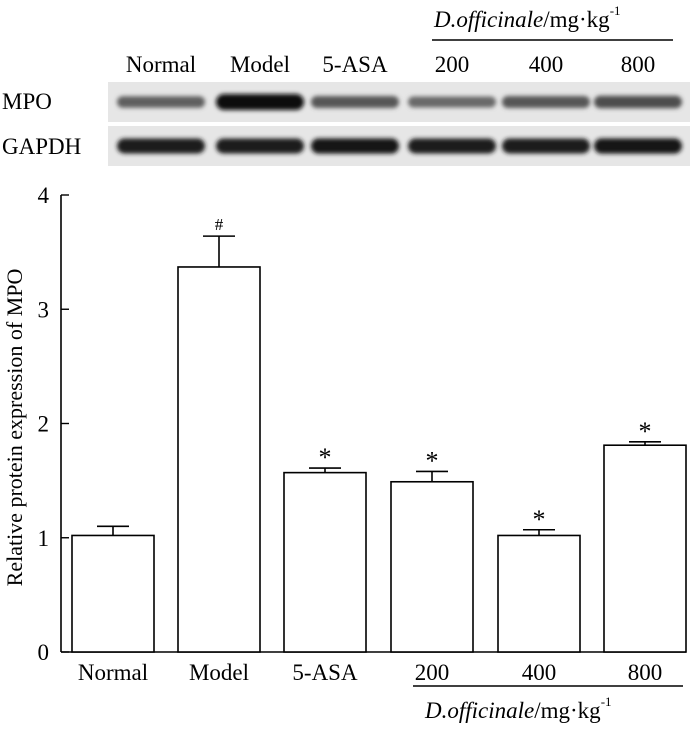 Image resolution: width=700 pixels, height=731 pixels. Describe the element at coordinates (432, 672) in the screenshot. I see `x-tick-label: 200` at that location.